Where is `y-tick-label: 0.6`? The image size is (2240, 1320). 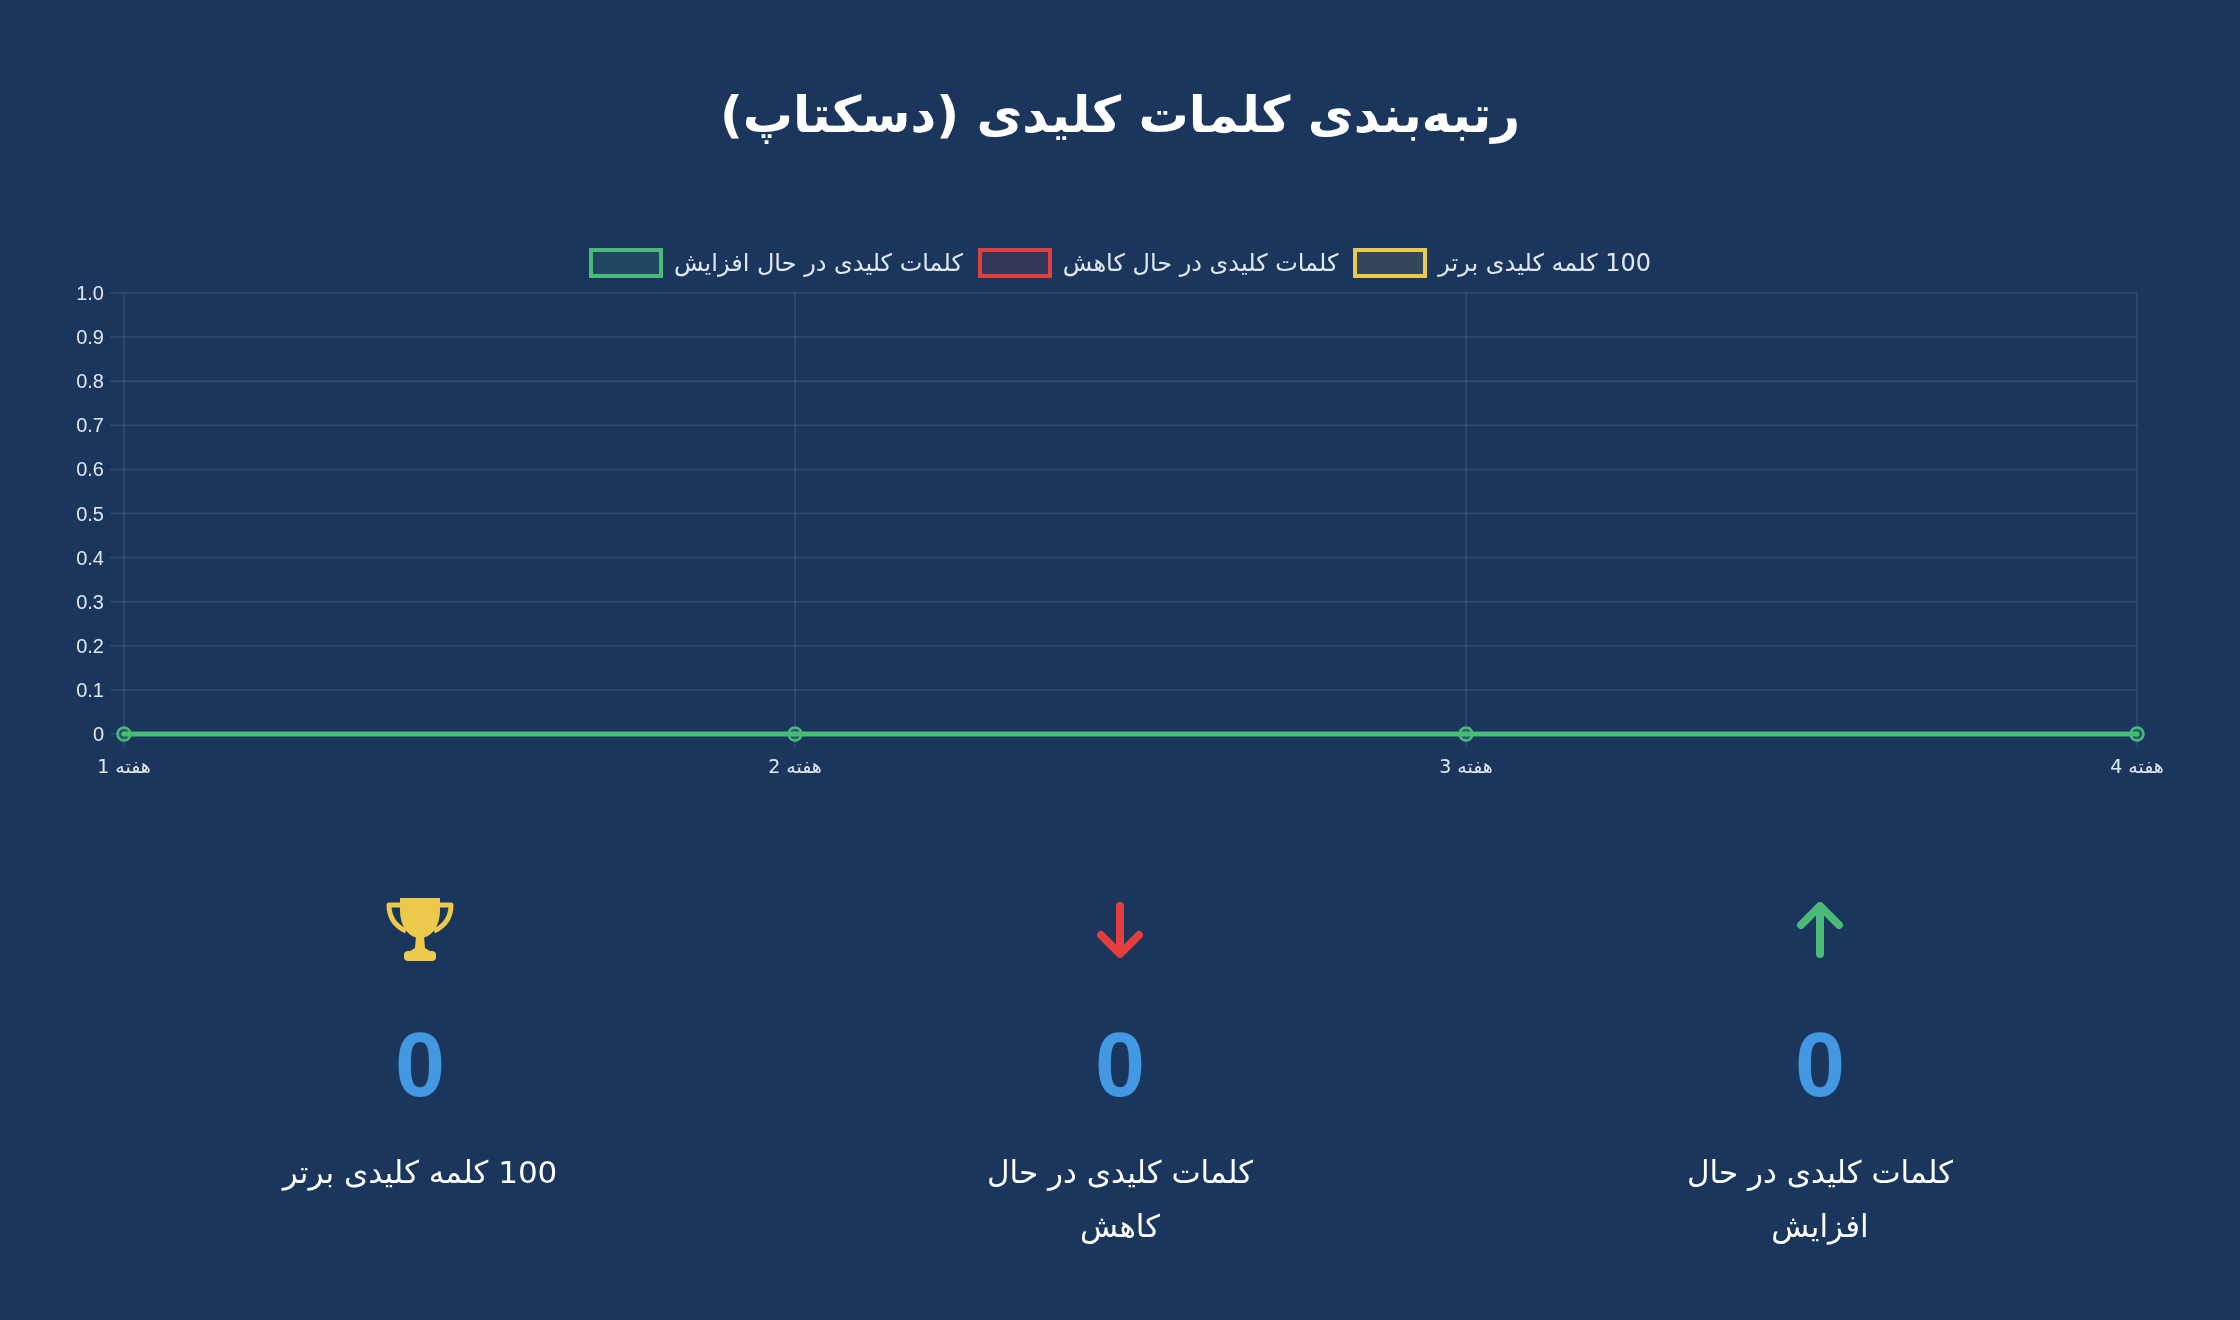
y-tick-label: 0.6 is located at coordinates (90, 469).